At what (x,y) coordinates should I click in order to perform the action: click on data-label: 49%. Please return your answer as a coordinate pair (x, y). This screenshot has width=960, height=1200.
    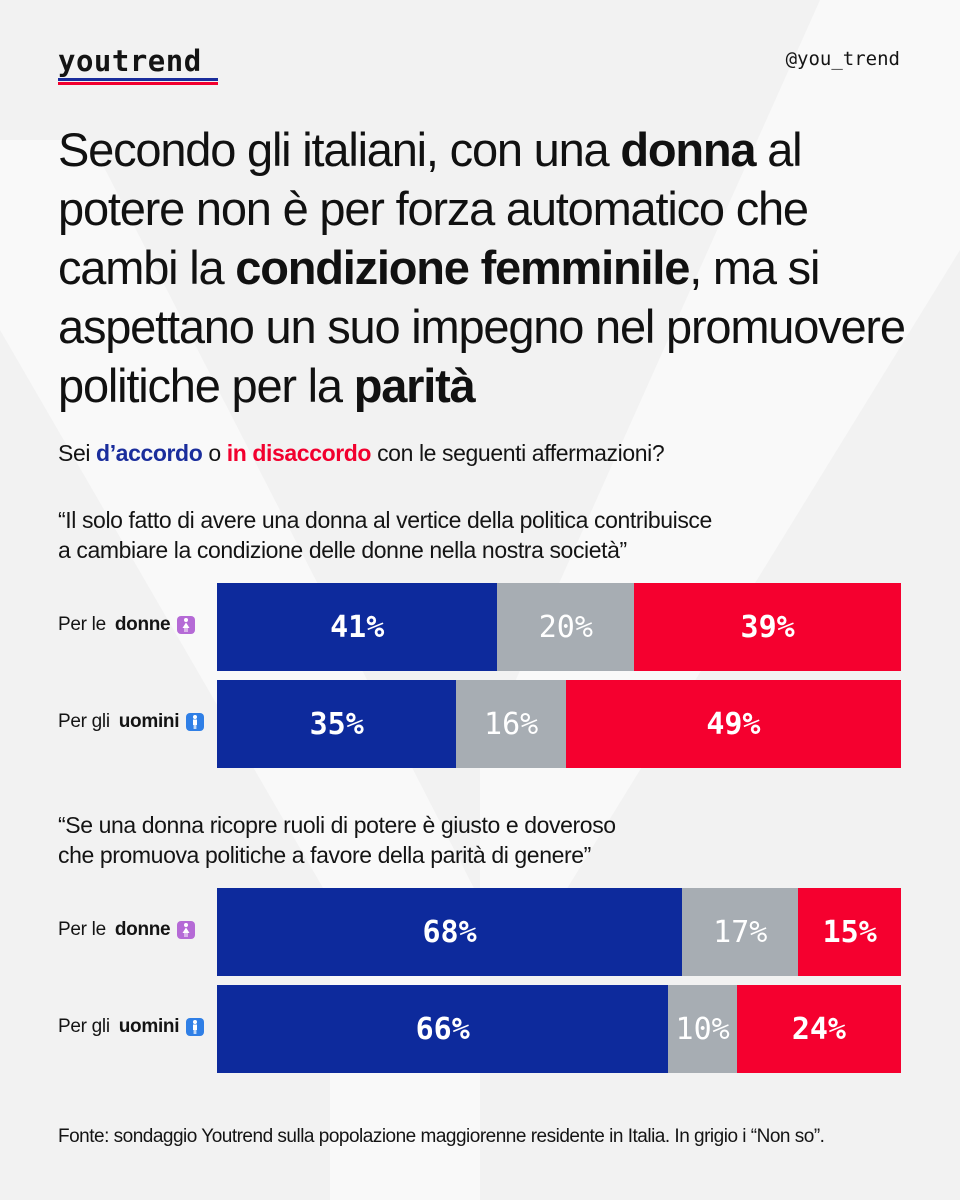
    Looking at the image, I should click on (733, 724).